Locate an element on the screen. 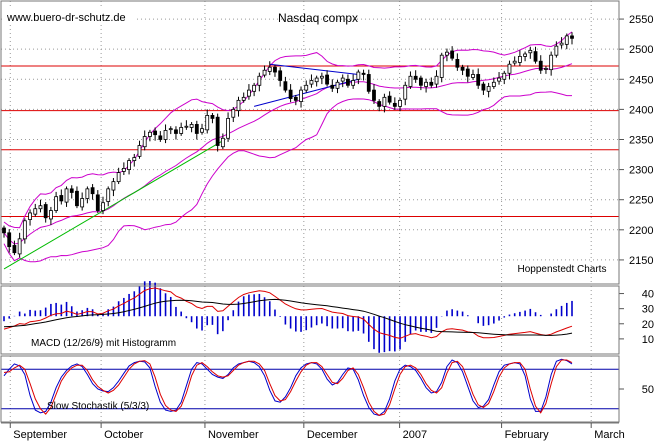 The width and height of the screenshot is (671, 442). stoch-panel: 50 Slow Stochastik (5/3/3) is located at coordinates (327, 389).